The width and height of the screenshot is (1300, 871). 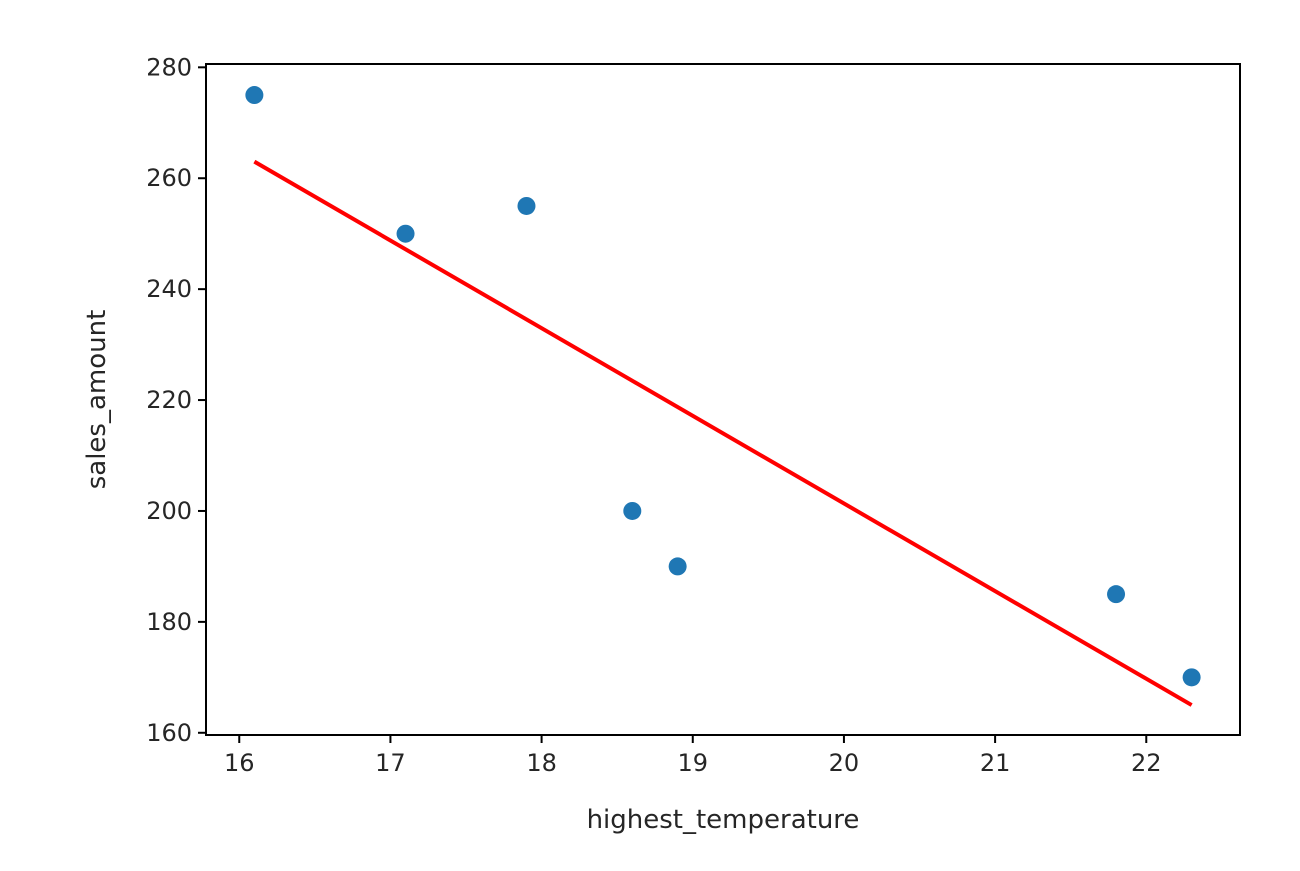 I want to click on x-tick-label-17: 17, so click(x=390, y=763).